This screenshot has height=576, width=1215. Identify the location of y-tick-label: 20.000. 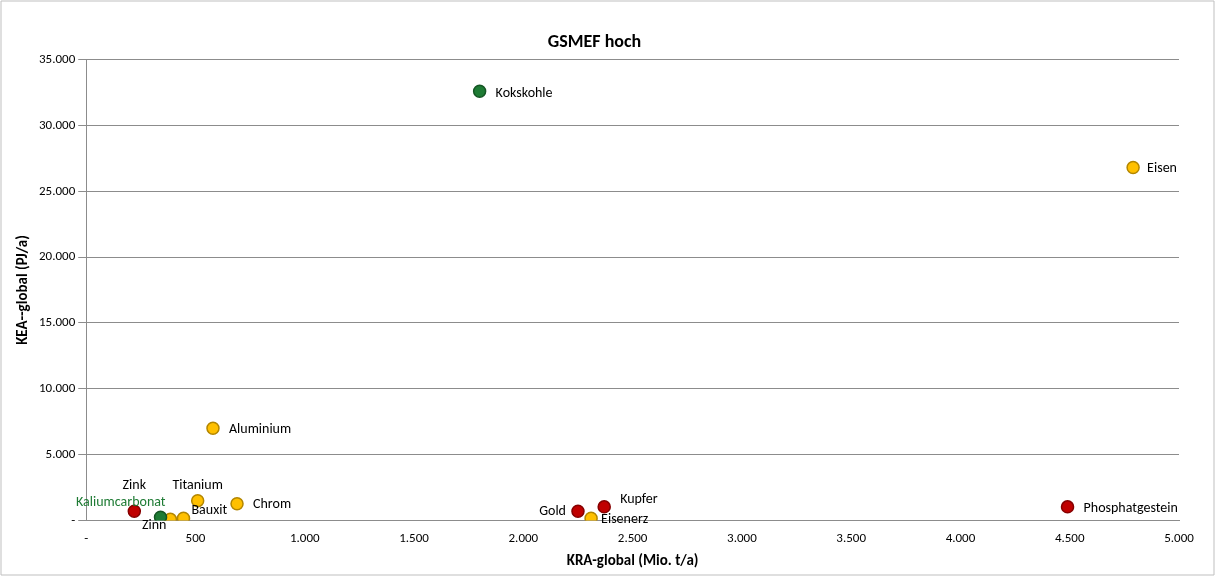
(57, 256).